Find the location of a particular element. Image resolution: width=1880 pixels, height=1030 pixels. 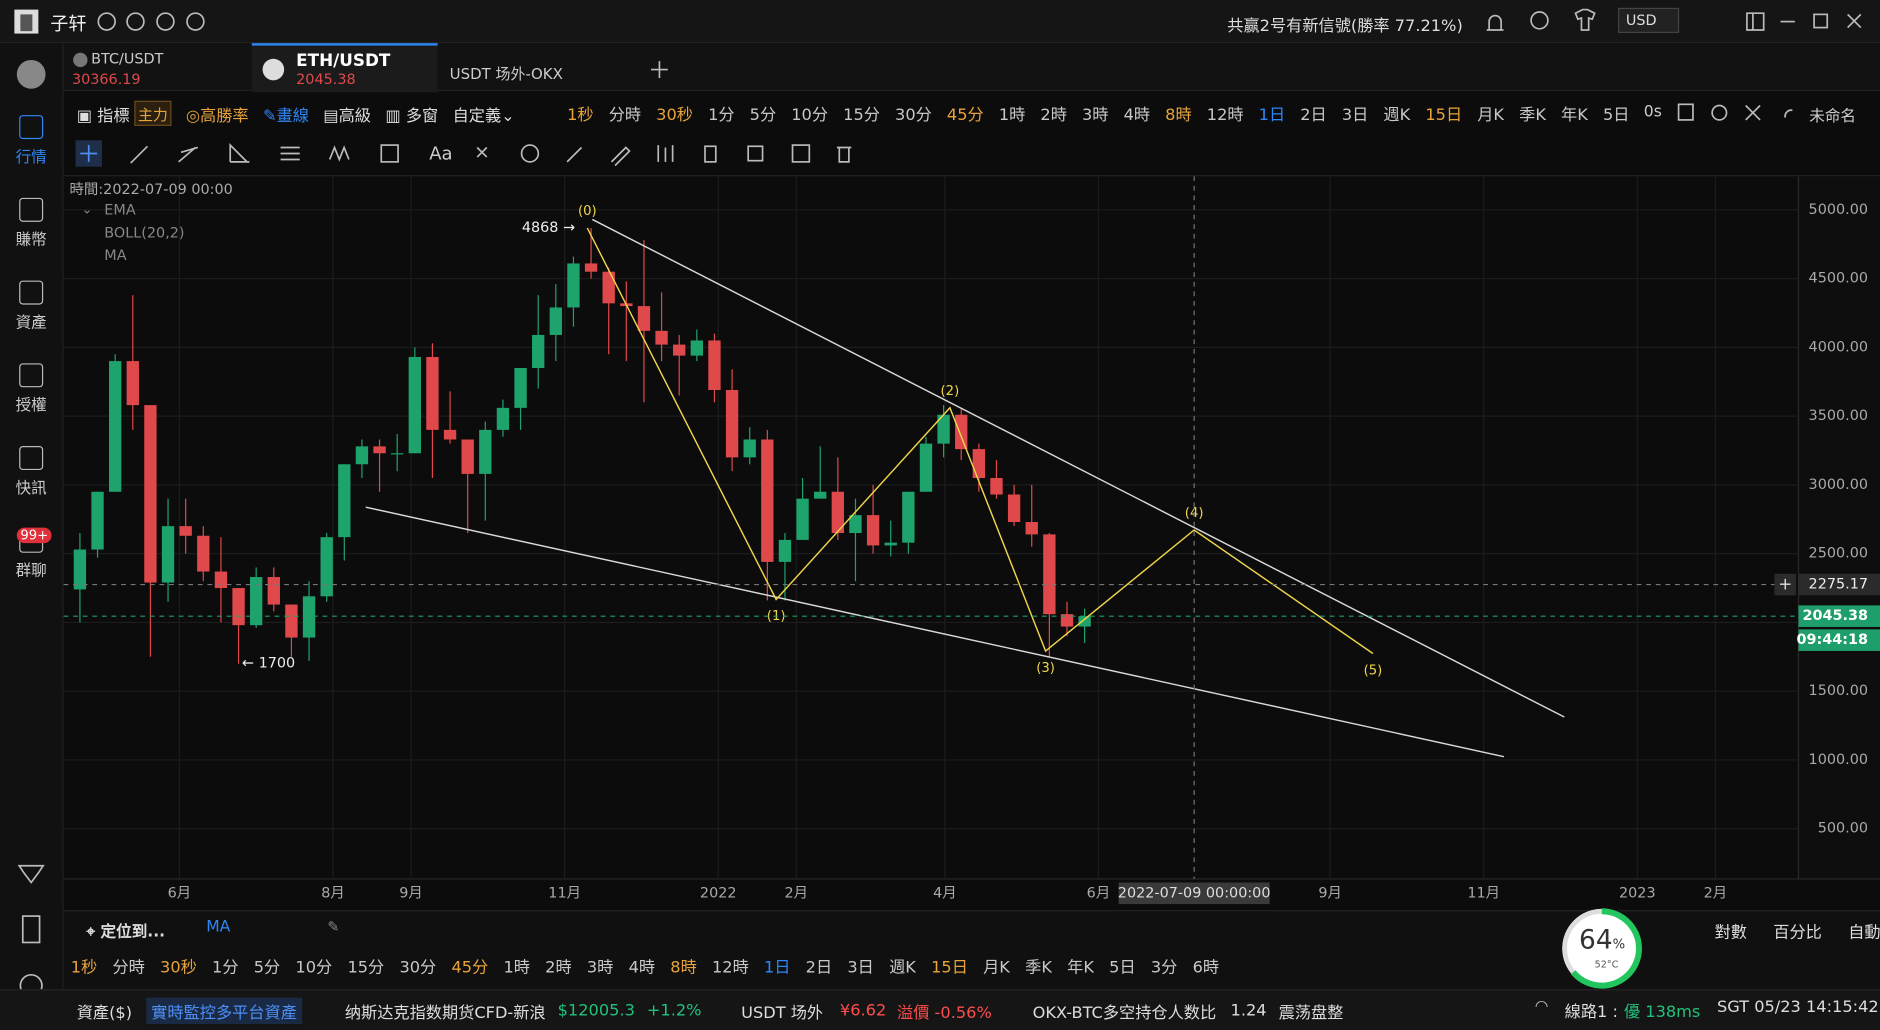

template-tool is located at coordinates (755, 153).